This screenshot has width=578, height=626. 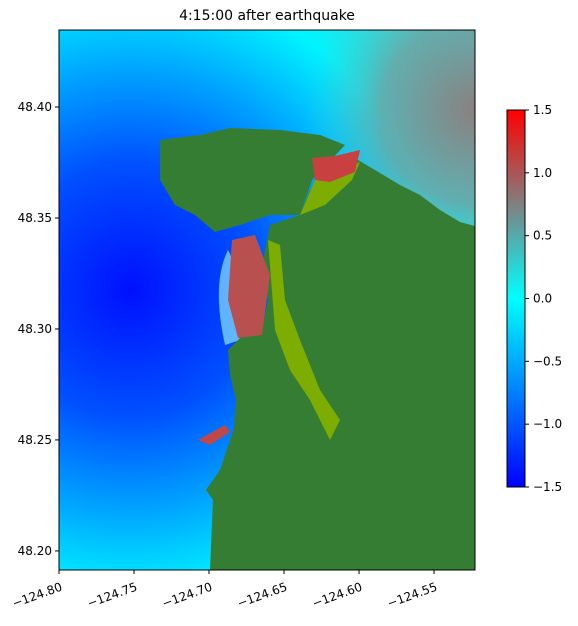 What do you see at coordinates (252, 180) in the screenshot?
I see `land` at bounding box center [252, 180].